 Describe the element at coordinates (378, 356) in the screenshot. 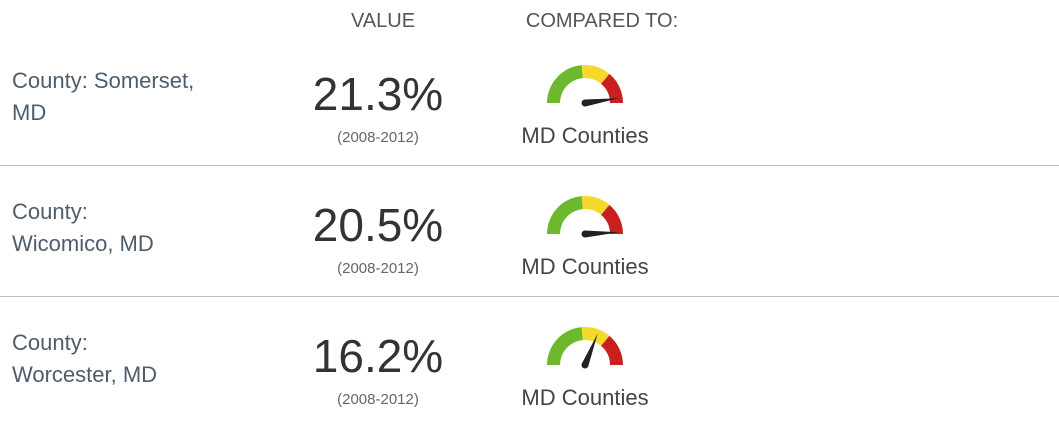

I see `value: 16.2%` at that location.